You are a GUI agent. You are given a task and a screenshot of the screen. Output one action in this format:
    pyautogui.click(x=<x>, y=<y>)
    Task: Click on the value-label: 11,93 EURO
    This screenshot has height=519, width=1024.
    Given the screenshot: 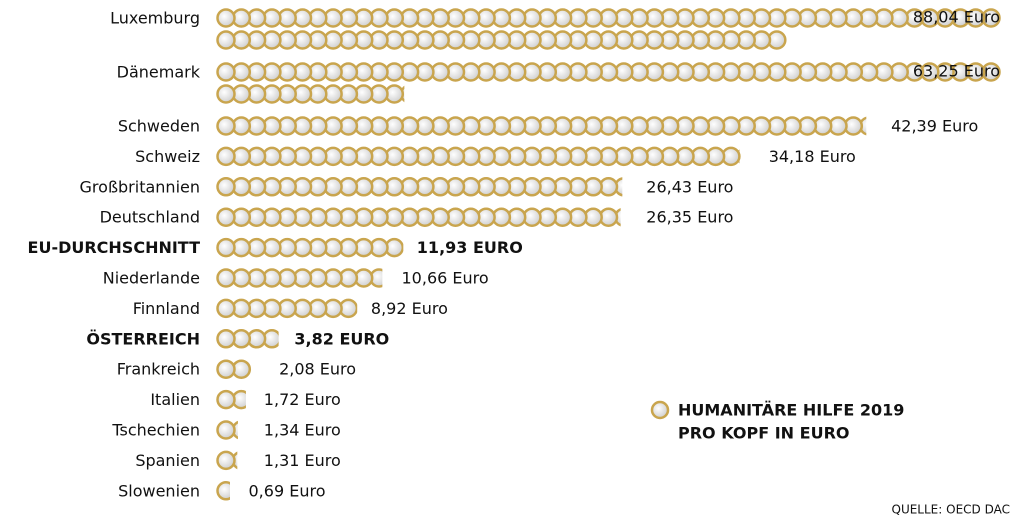 What is the action you would take?
    pyautogui.click(x=470, y=247)
    